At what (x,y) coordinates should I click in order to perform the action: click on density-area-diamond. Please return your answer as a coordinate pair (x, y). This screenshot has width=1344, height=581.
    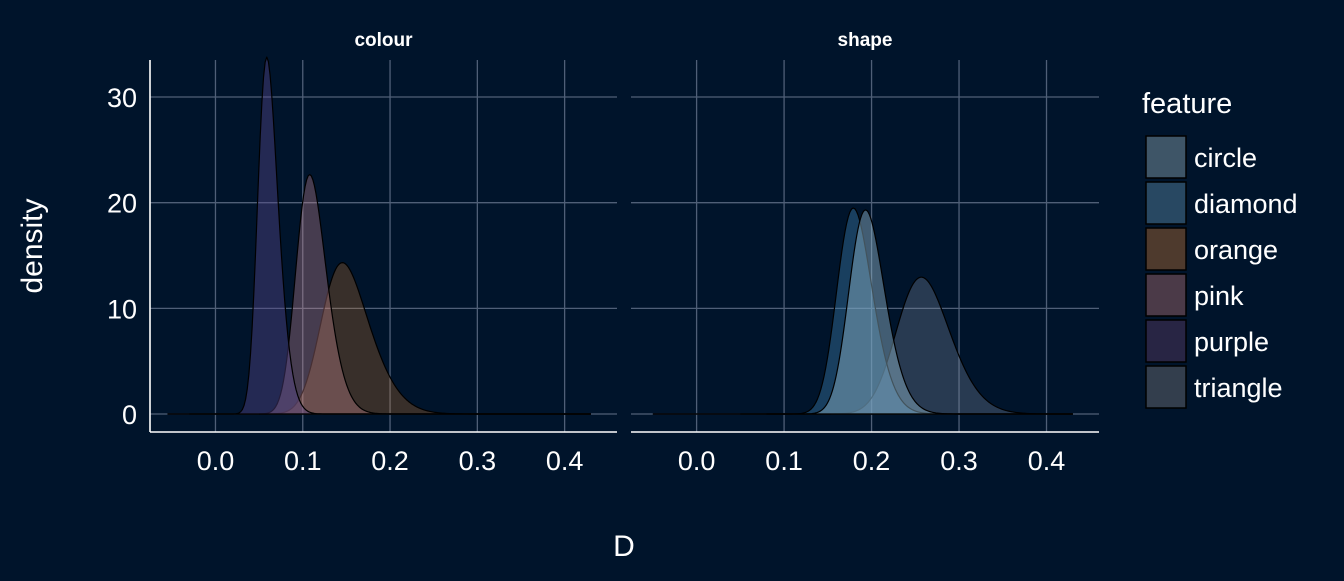
    Looking at the image, I should click on (862, 311).